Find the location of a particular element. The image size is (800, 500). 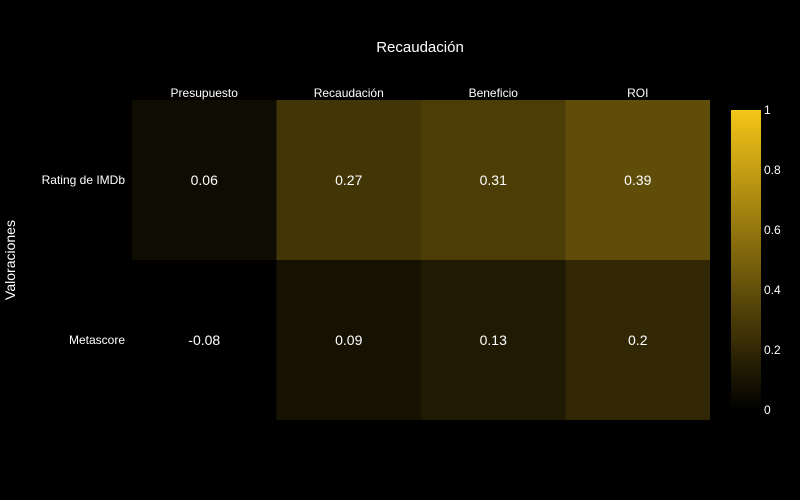

colorbar-tick-label: 0.4 is located at coordinates (772, 290).